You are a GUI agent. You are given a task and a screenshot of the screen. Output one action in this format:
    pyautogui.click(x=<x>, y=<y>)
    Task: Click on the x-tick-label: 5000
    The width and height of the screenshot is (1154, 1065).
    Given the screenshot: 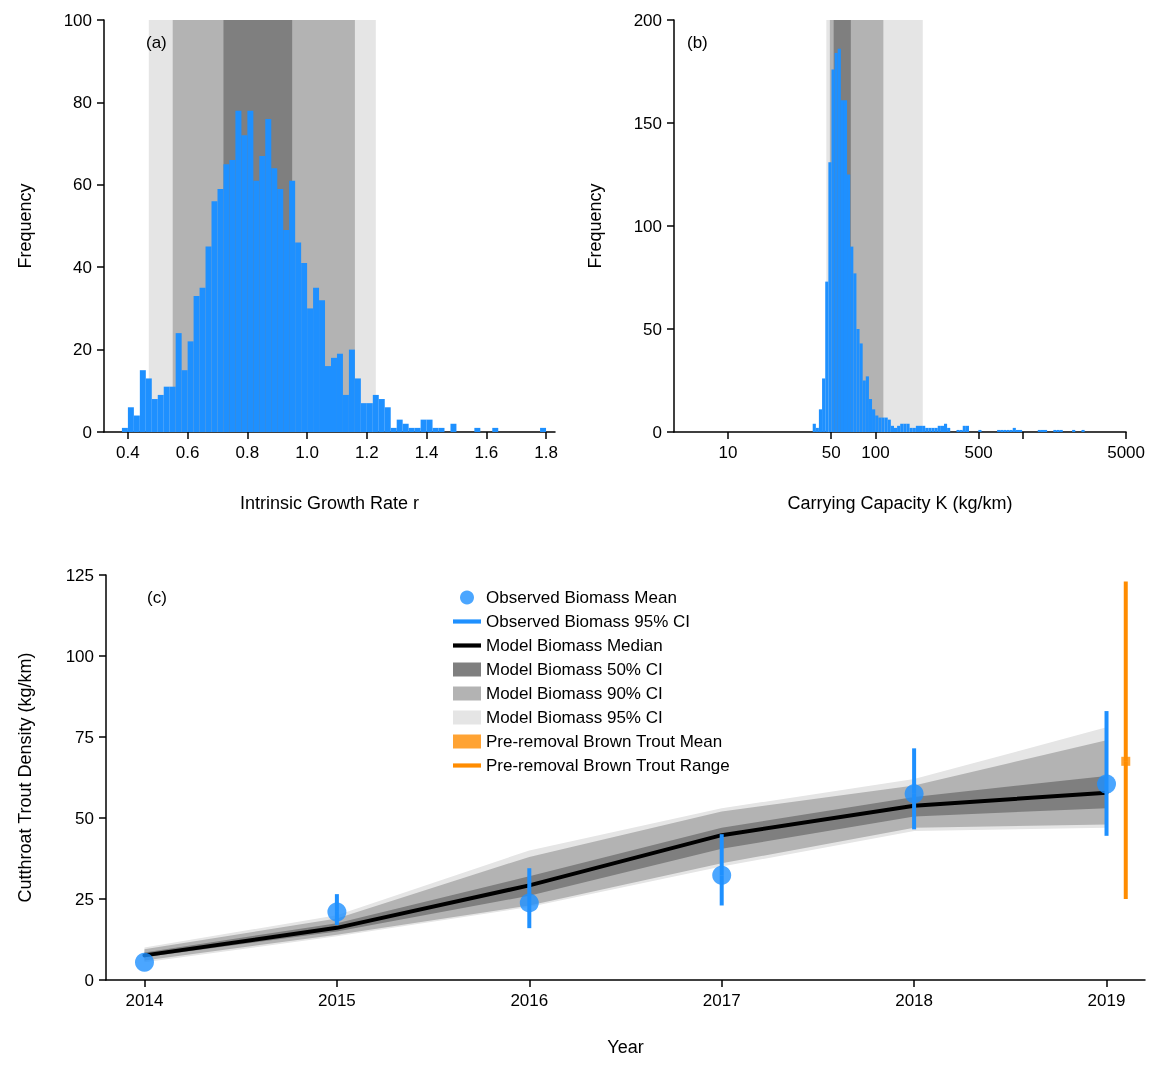 What is the action you would take?
    pyautogui.click(x=1126, y=452)
    